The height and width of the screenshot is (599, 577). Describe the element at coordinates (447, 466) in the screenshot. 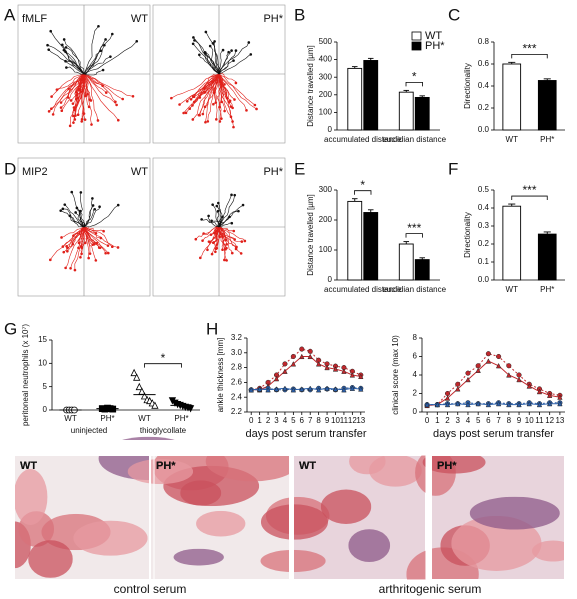

I see `image-label: PH*` at that location.